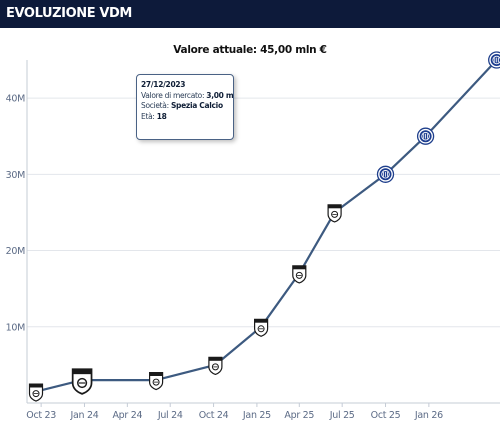 The height and width of the screenshot is (440, 500). What do you see at coordinates (15, 99) in the screenshot?
I see `y-tick-label: 40M` at bounding box center [15, 99].